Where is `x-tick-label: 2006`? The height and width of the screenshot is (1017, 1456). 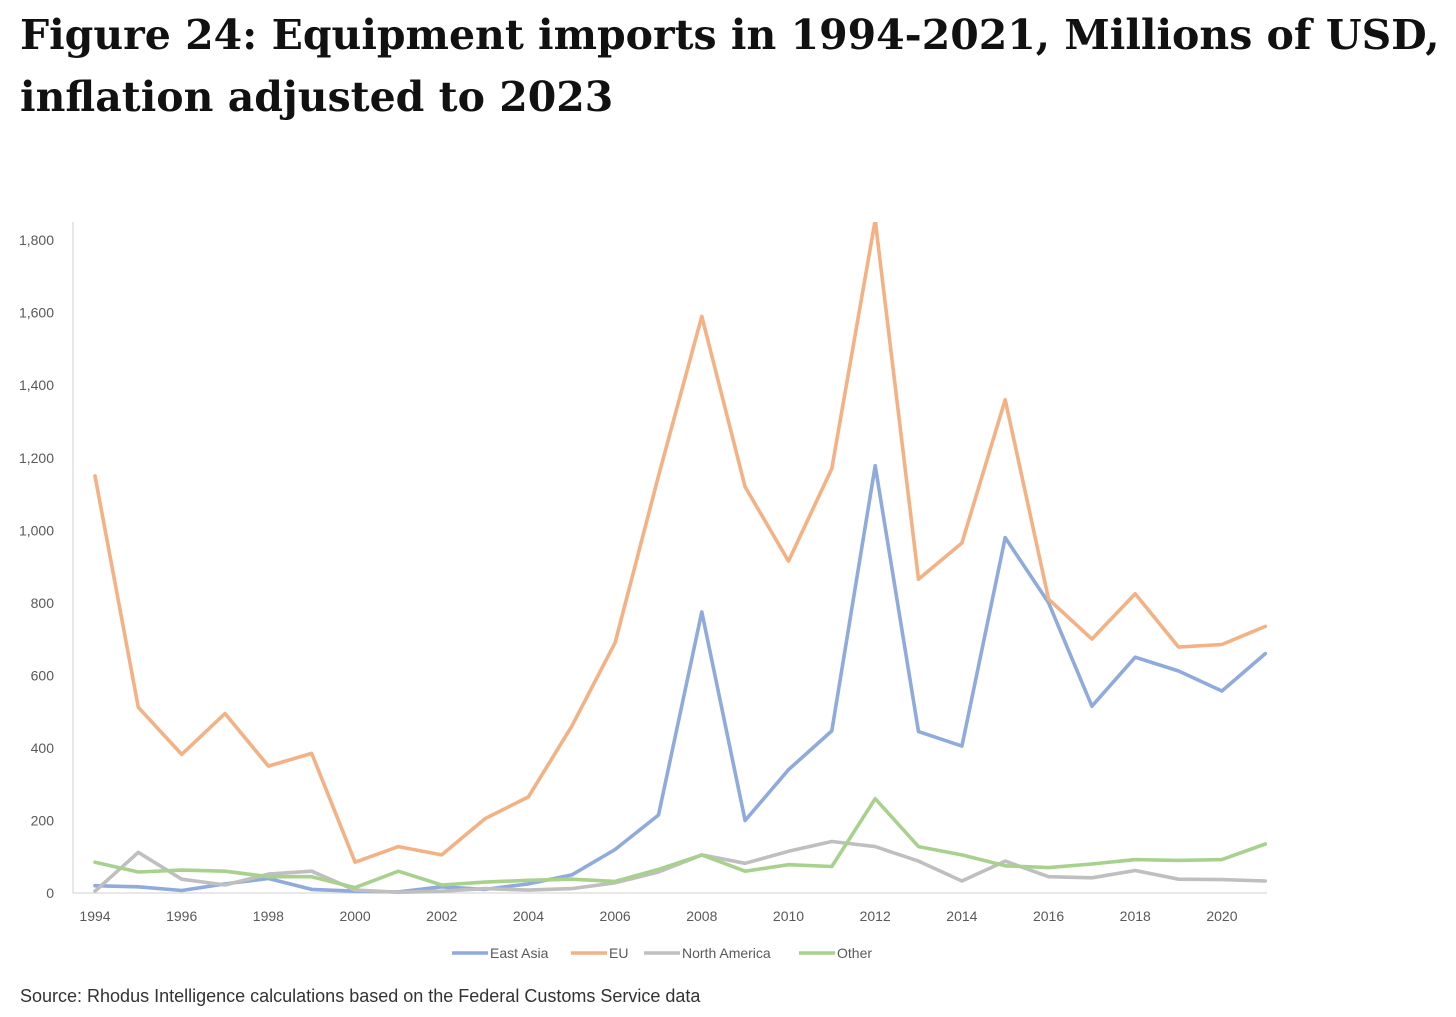
x-tick-label: 2006 is located at coordinates (615, 916).